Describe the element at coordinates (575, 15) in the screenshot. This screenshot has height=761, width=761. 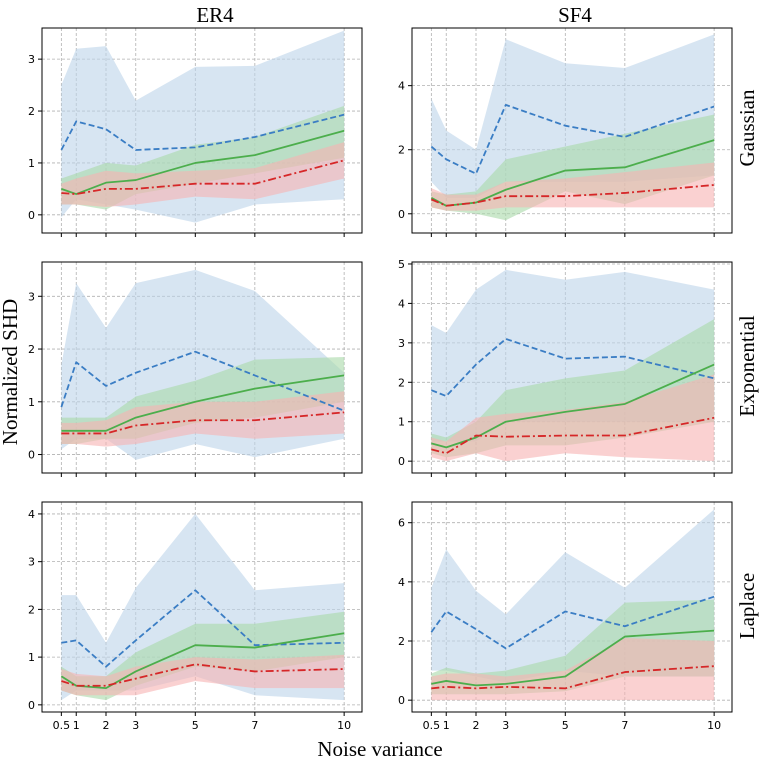
I see `column-title-sf4: SF4` at that location.